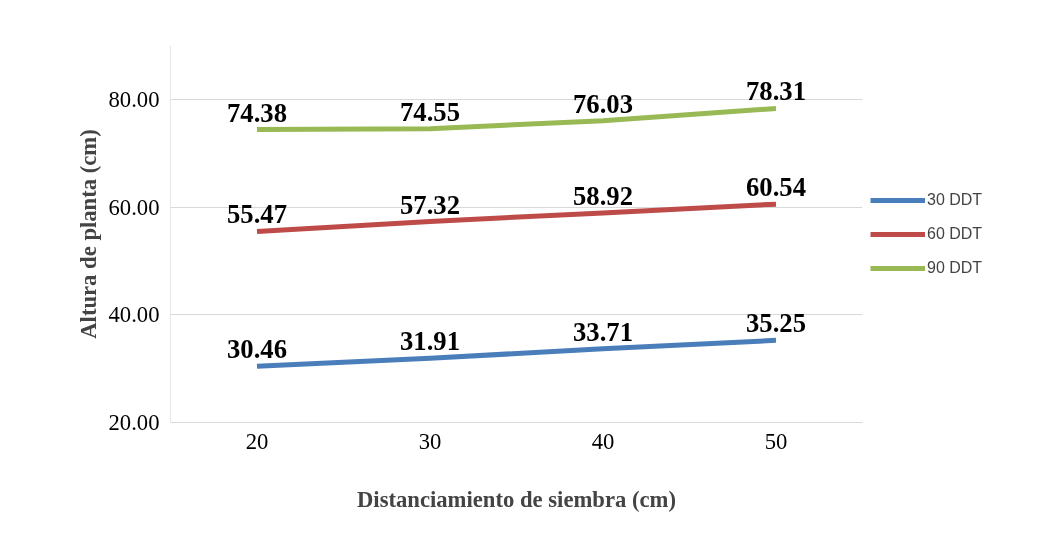 This screenshot has width=1052, height=535. What do you see at coordinates (603, 331) in the screenshot?
I see `data-label: 33.71` at bounding box center [603, 331].